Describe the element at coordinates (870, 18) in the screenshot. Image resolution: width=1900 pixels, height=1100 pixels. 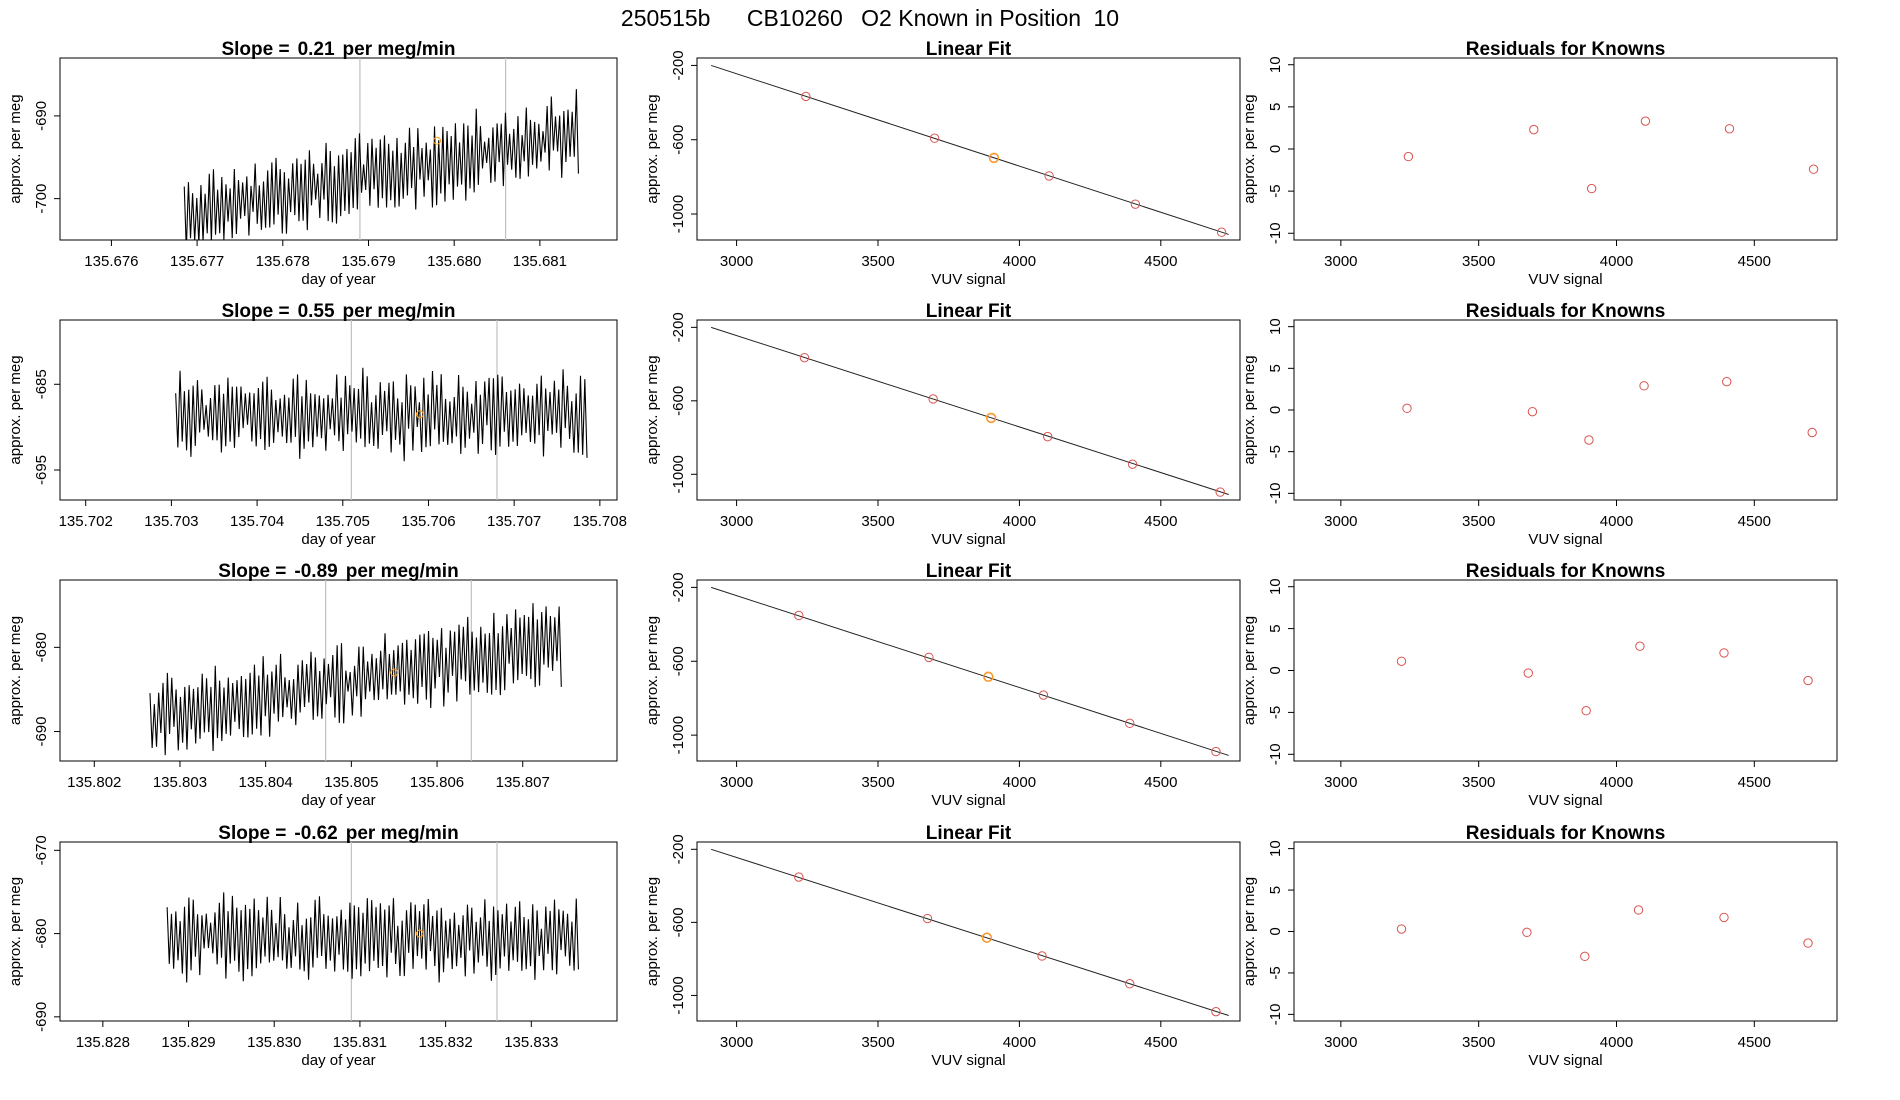
I see `page-title: 250515b CB10260 O2 Known in Position 10` at that location.